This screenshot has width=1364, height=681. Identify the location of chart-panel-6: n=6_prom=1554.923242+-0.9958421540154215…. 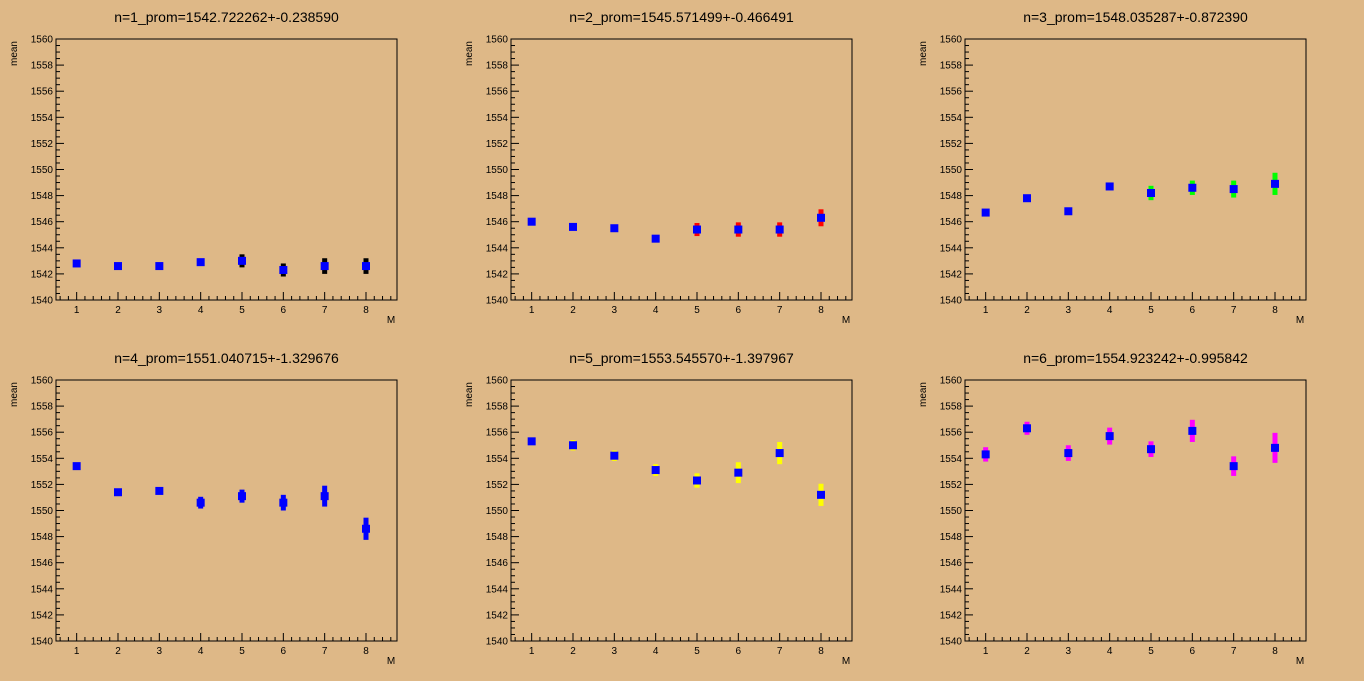
(1112, 508).